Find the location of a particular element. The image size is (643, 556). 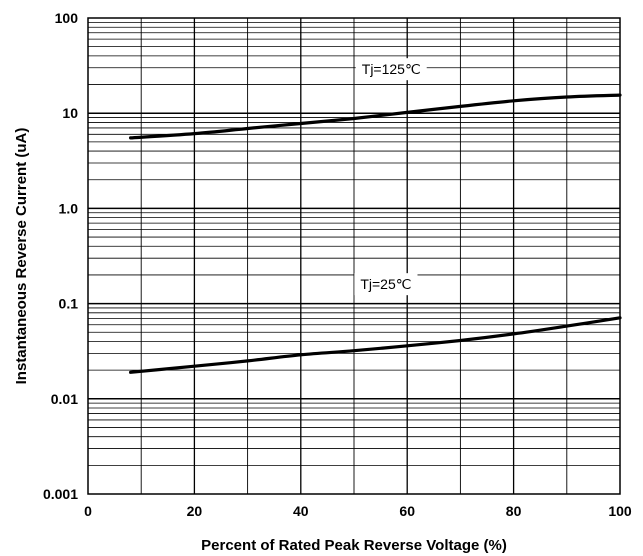

y-axis-ticks: 0.001 0.01 0.1 1.0 10 100 is located at coordinates (60, 256).